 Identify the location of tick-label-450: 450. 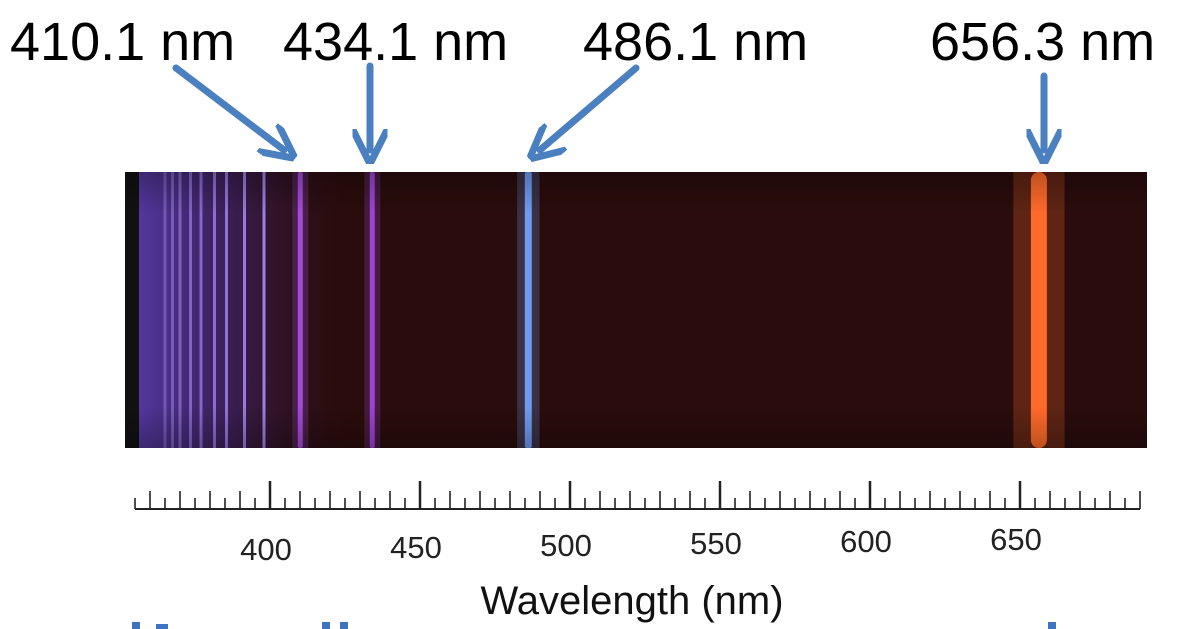
(416, 547).